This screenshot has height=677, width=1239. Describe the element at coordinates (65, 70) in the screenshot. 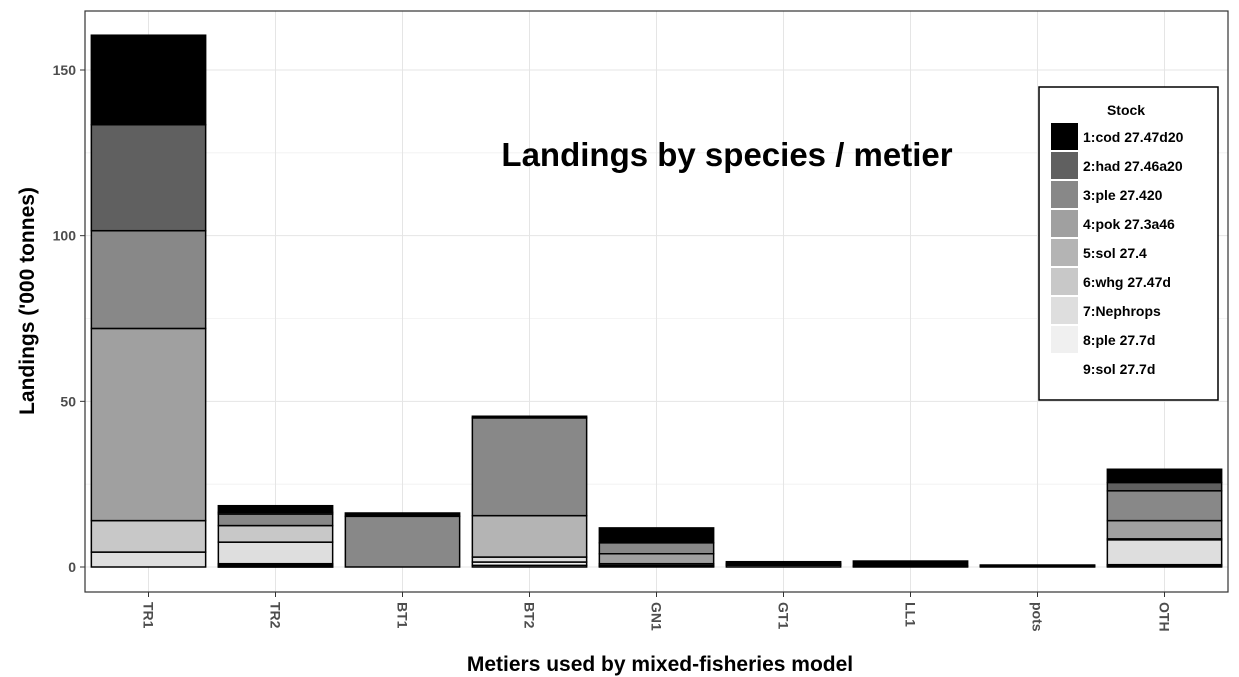

I see `y-tick-label: 150` at that location.